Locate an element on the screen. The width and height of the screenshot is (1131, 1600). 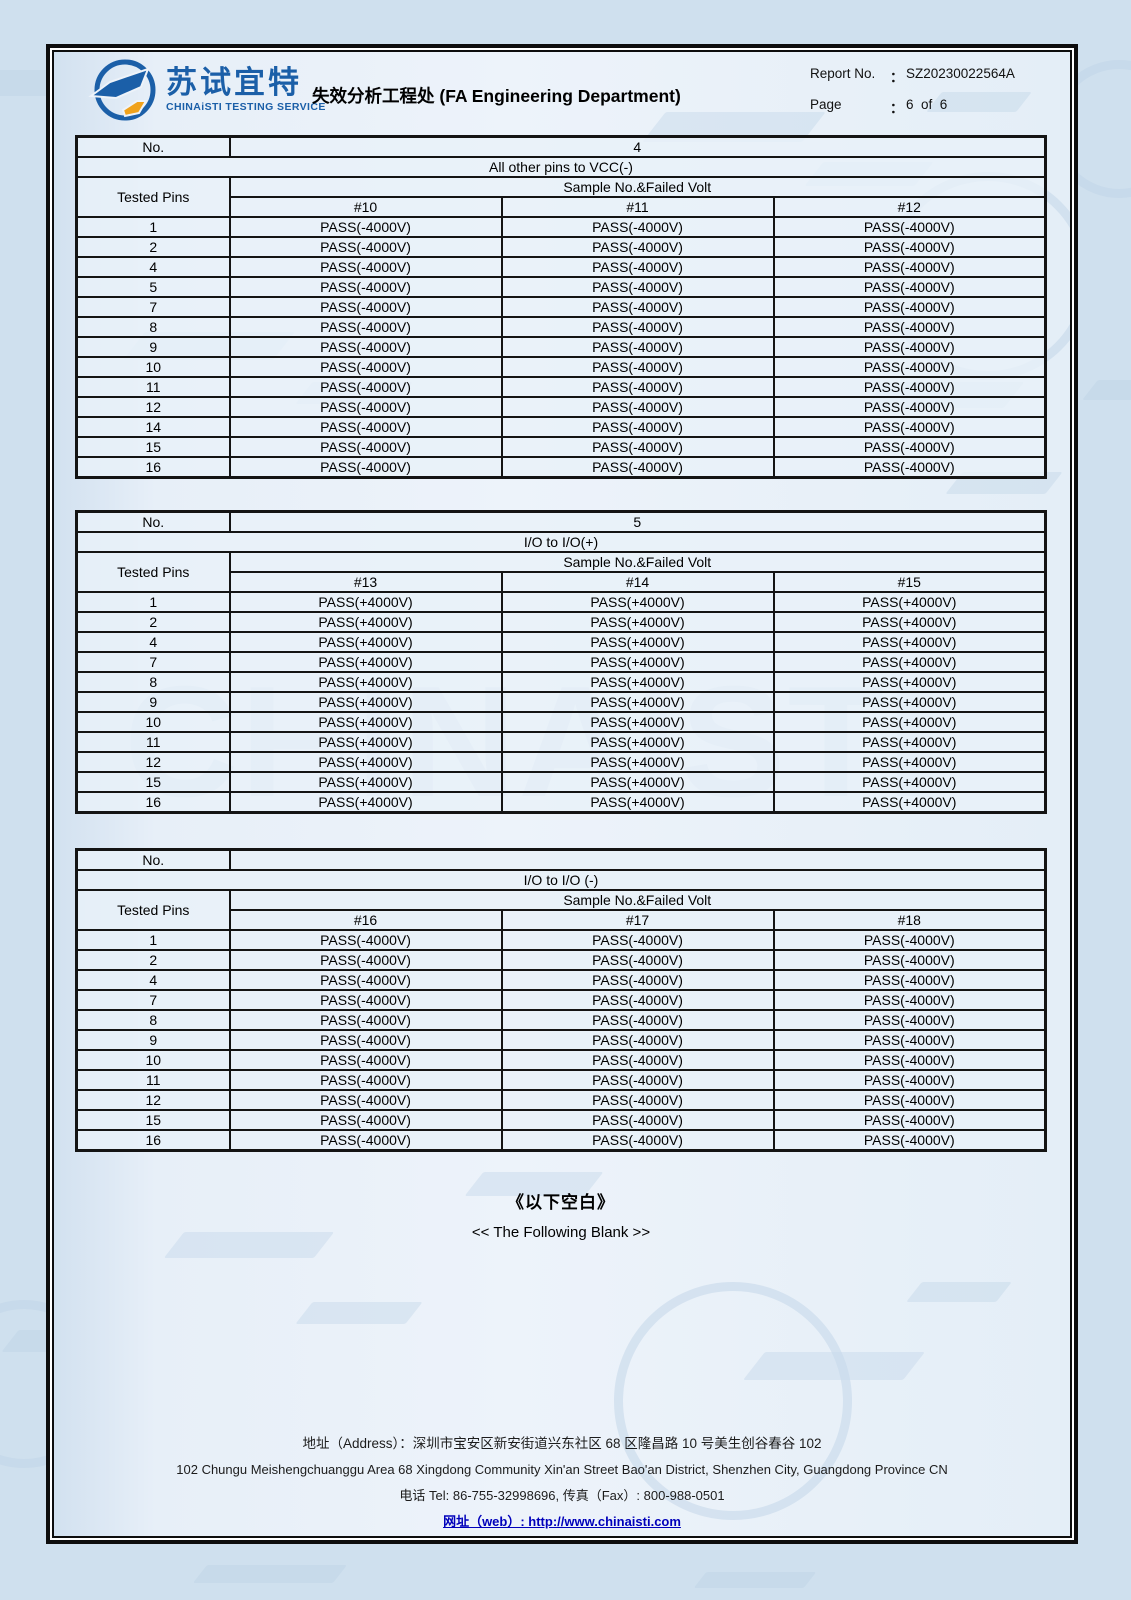
table-row: 11 PASS(-4000V) PASS(-4000V) PASS(-4000V) is located at coordinates (561, 1080).